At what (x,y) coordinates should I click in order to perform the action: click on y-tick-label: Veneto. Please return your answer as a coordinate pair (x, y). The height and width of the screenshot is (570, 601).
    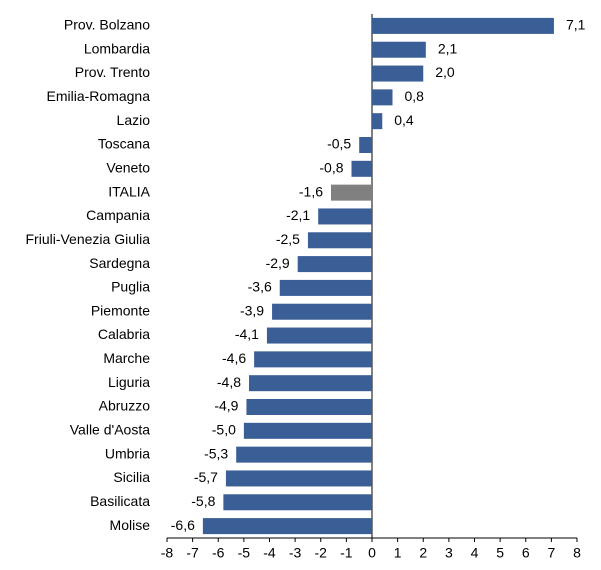
    Looking at the image, I should click on (128, 168).